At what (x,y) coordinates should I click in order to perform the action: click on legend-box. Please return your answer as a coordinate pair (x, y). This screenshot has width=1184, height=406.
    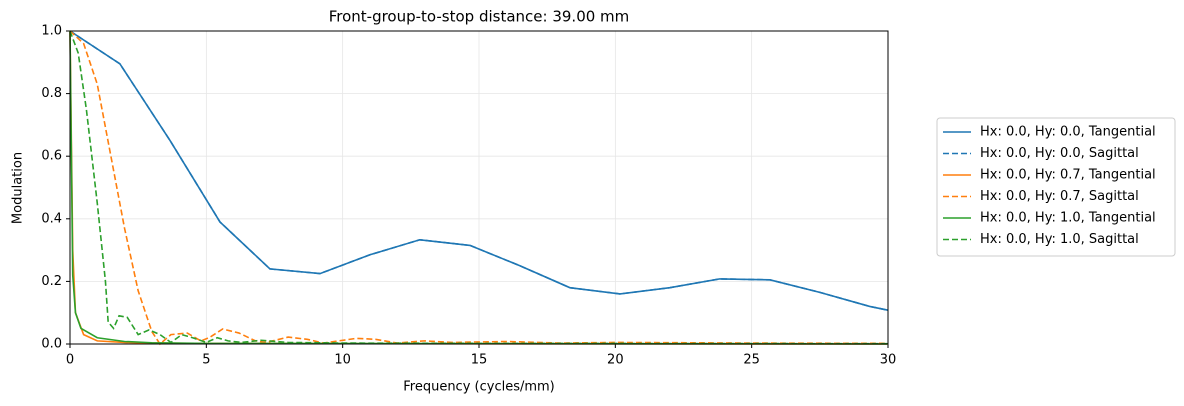
    Looking at the image, I should click on (1056, 187).